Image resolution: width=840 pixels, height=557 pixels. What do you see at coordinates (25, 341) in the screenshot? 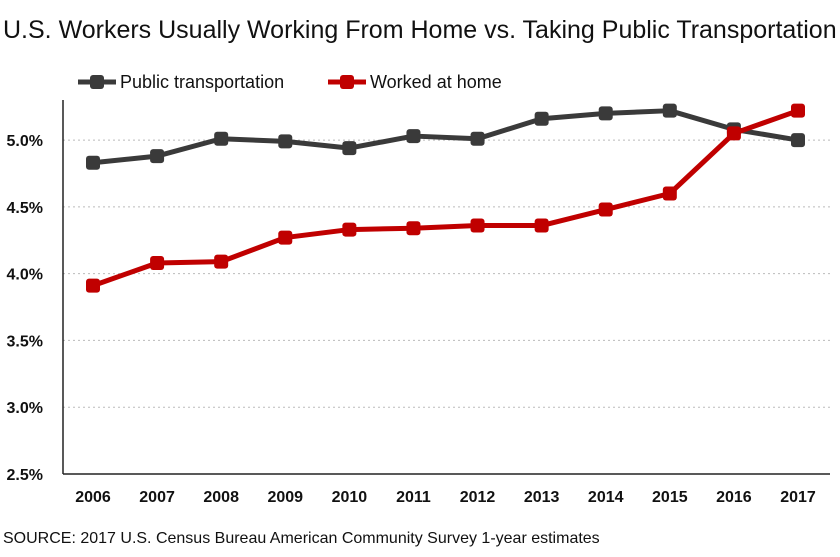
I see `y-tick-label: 3.5%` at bounding box center [25, 341].